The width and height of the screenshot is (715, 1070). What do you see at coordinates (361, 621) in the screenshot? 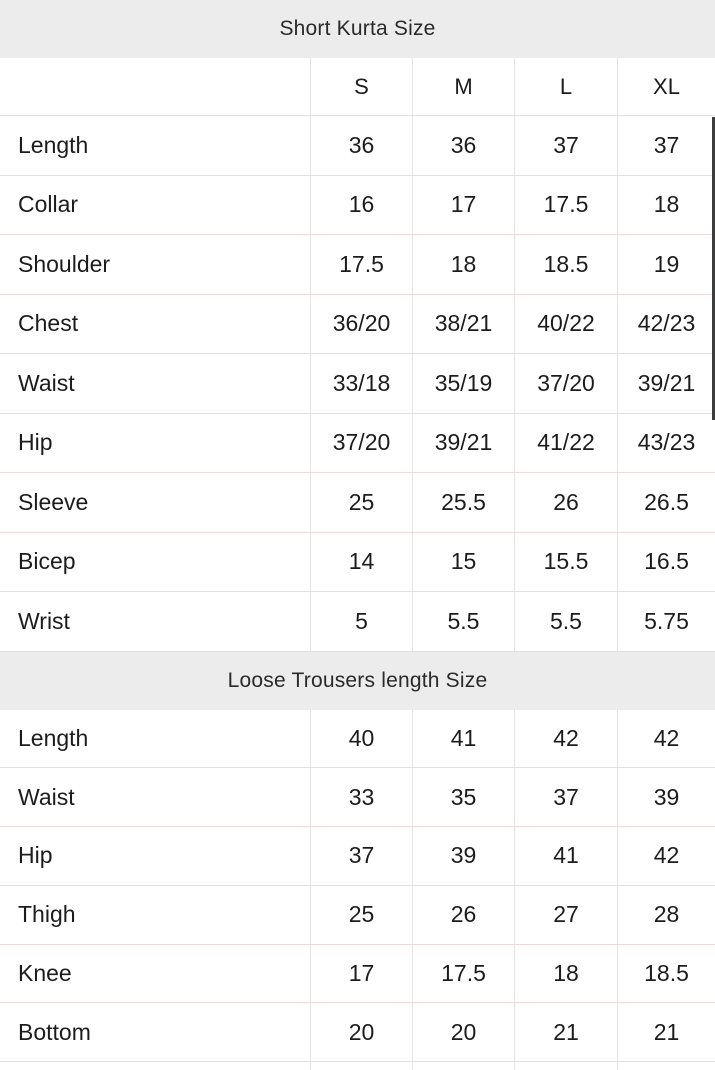
I see `cell-value: 5` at bounding box center [361, 621].